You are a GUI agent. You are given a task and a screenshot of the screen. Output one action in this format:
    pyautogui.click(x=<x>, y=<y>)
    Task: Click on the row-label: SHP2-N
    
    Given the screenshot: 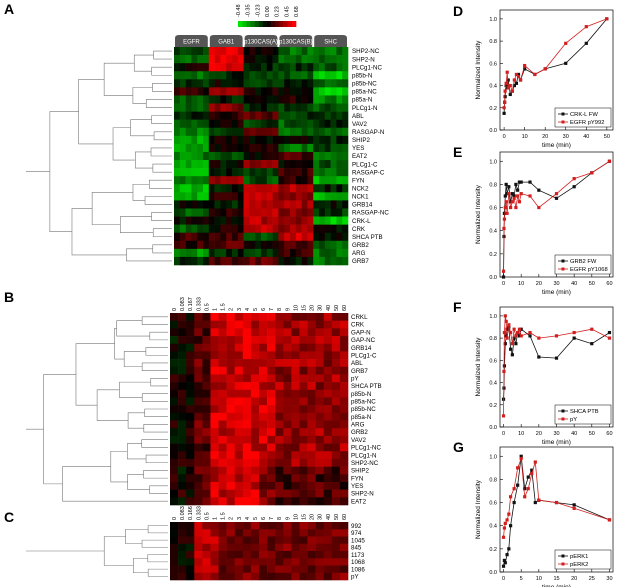 What is the action you would take?
    pyautogui.click(x=363, y=59)
    